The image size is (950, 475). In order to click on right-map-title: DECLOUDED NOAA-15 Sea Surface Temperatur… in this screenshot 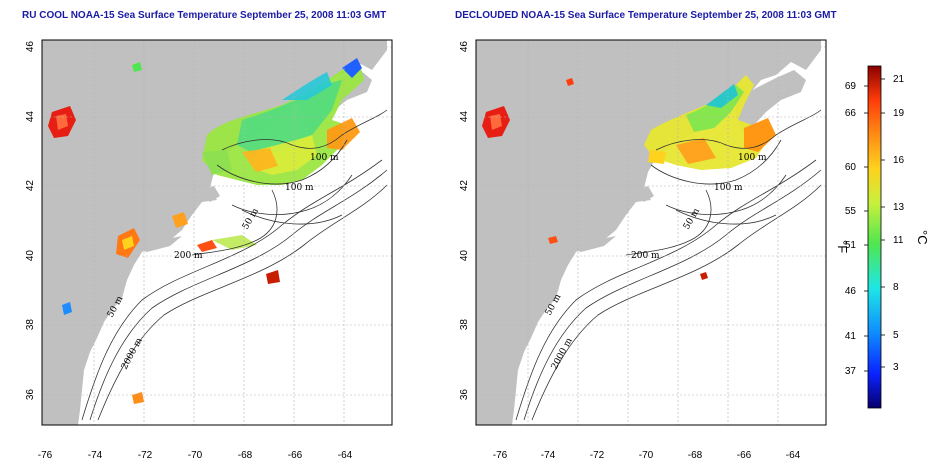, I will do `click(646, 15)`.